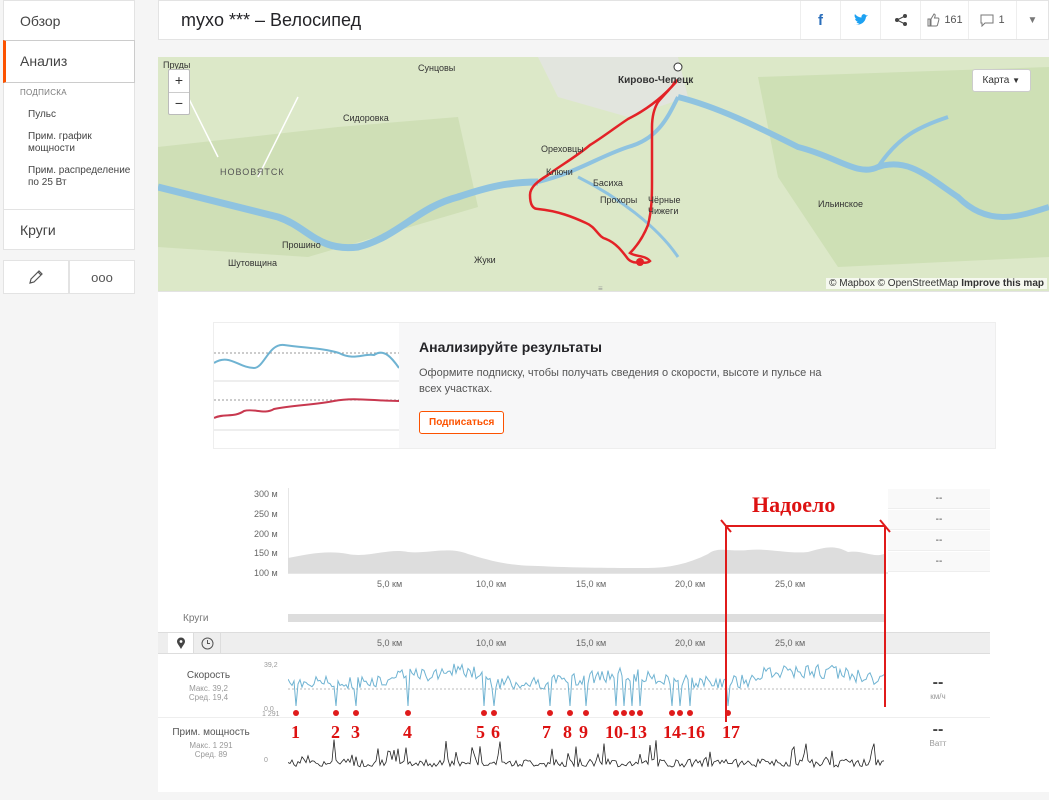 The height and width of the screenshot is (800, 1049). Describe the element at coordinates (684, 732) in the screenshot. I see `annotation-marker: 14-16` at that location.